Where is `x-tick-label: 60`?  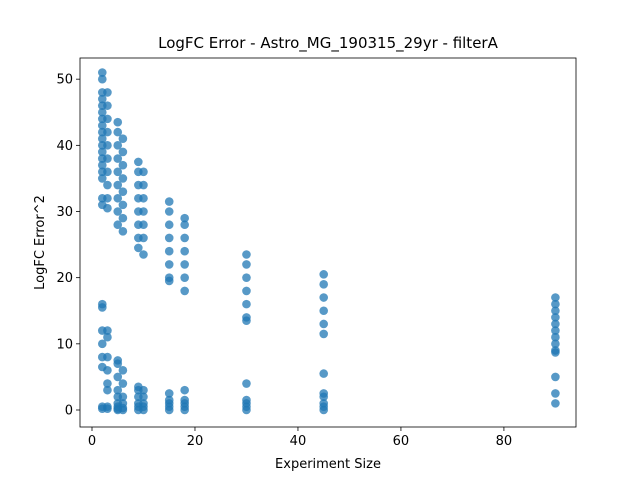 x-tick-label: 60 is located at coordinates (401, 441).